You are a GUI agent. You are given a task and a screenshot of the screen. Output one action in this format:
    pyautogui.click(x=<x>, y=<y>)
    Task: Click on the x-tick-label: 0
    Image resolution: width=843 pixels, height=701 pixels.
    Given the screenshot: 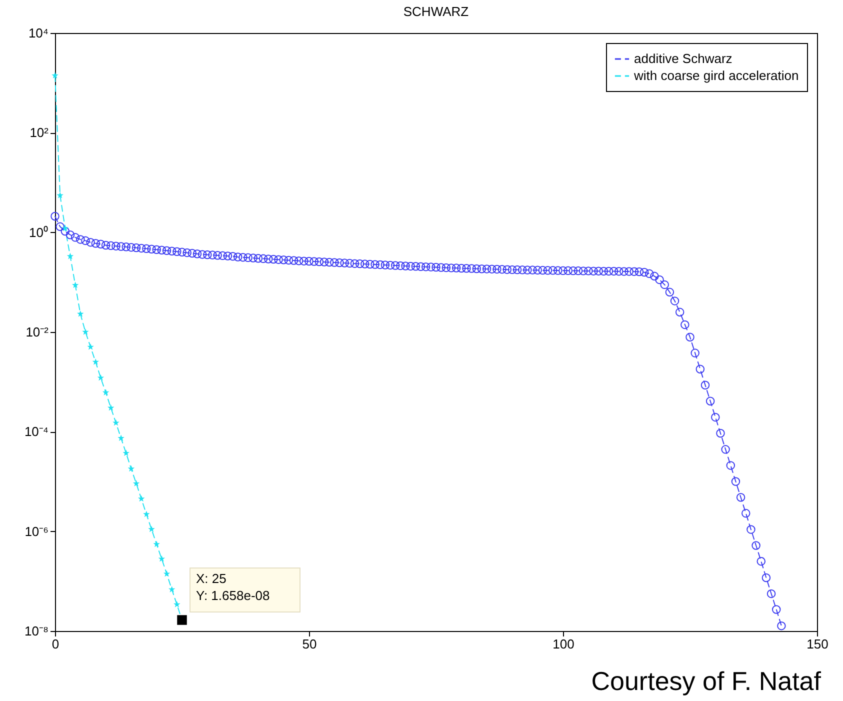 What is the action you would take?
    pyautogui.click(x=56, y=644)
    